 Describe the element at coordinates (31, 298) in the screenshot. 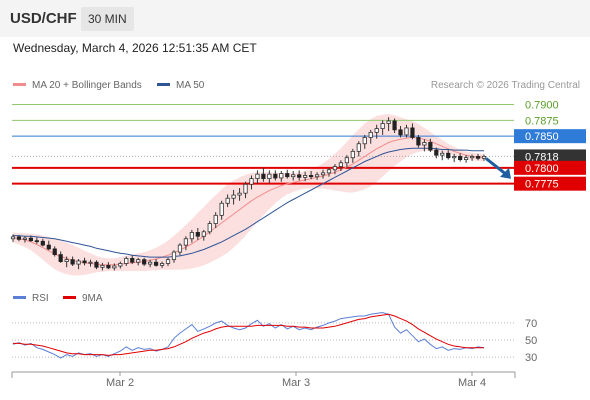

I see `legend-rsi: RSI` at that location.